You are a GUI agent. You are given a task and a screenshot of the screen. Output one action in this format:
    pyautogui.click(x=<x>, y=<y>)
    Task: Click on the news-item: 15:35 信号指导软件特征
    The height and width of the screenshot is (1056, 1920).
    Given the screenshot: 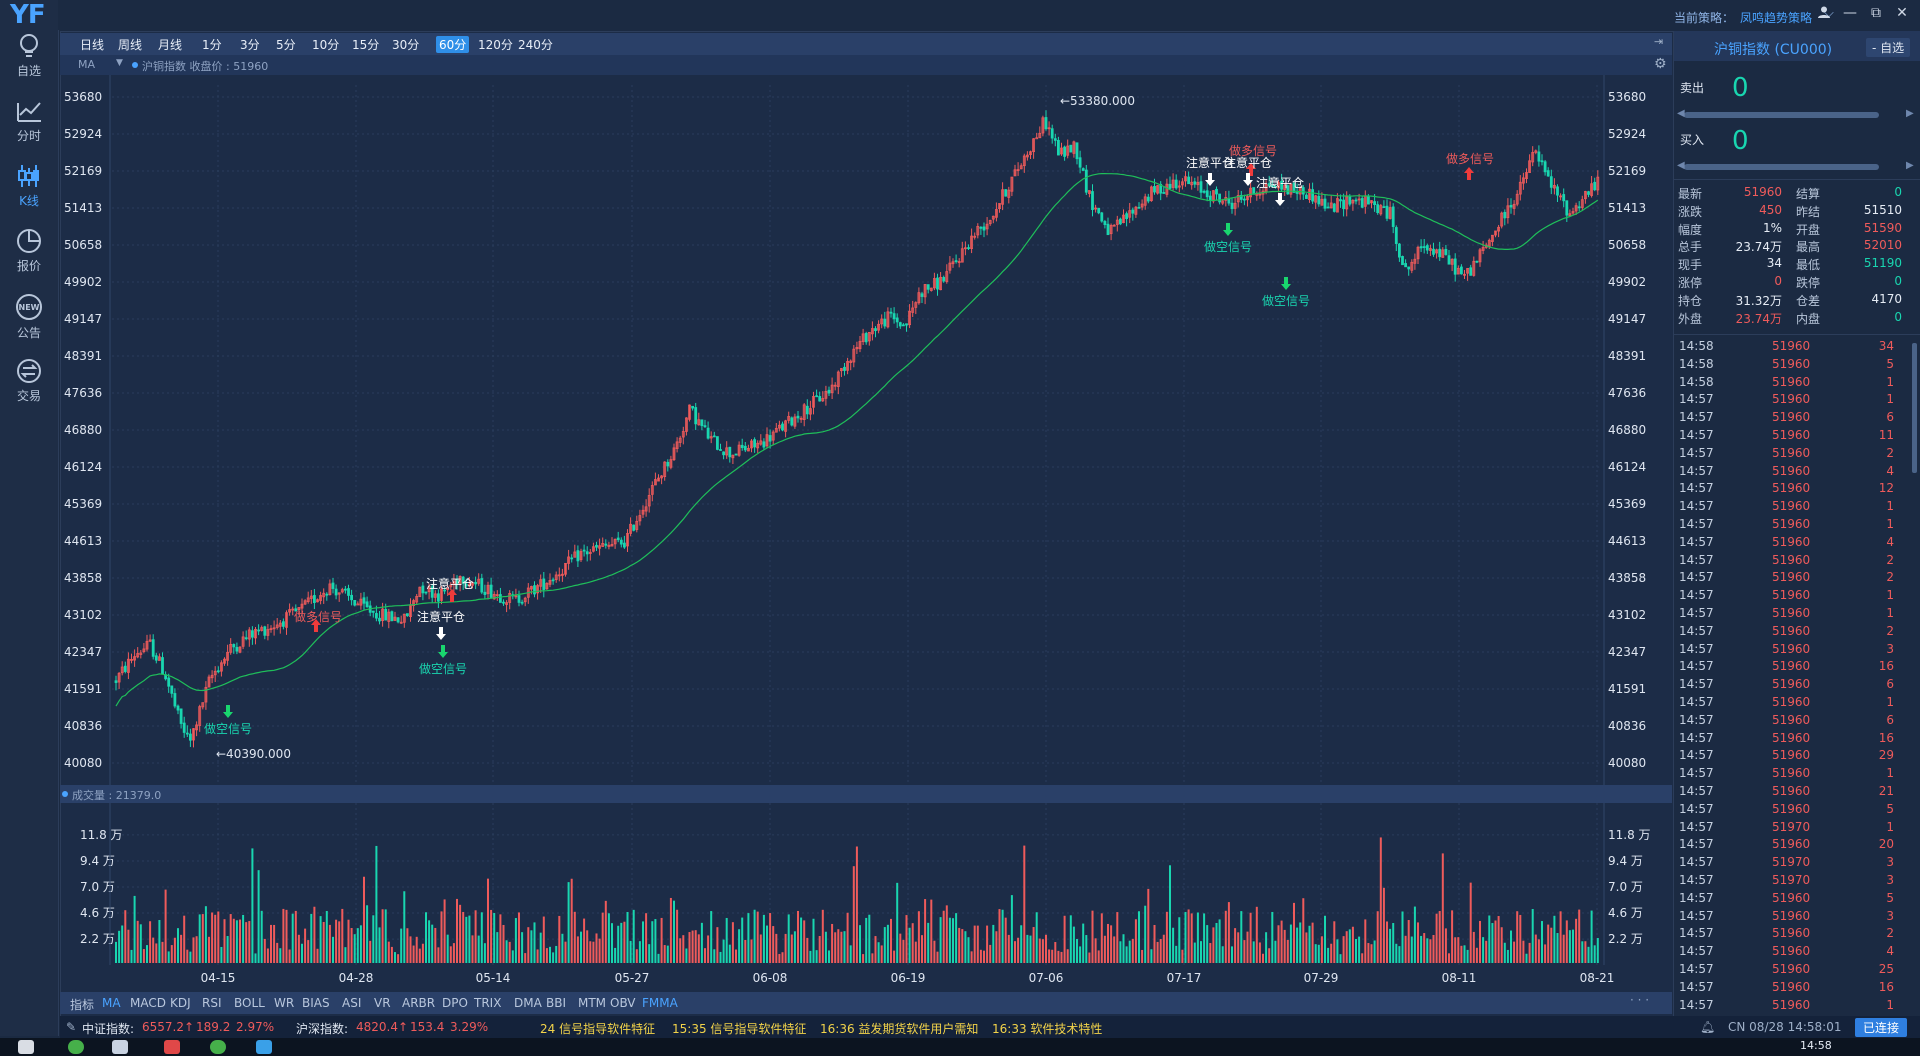 What is the action you would take?
    pyautogui.click(x=739, y=1029)
    